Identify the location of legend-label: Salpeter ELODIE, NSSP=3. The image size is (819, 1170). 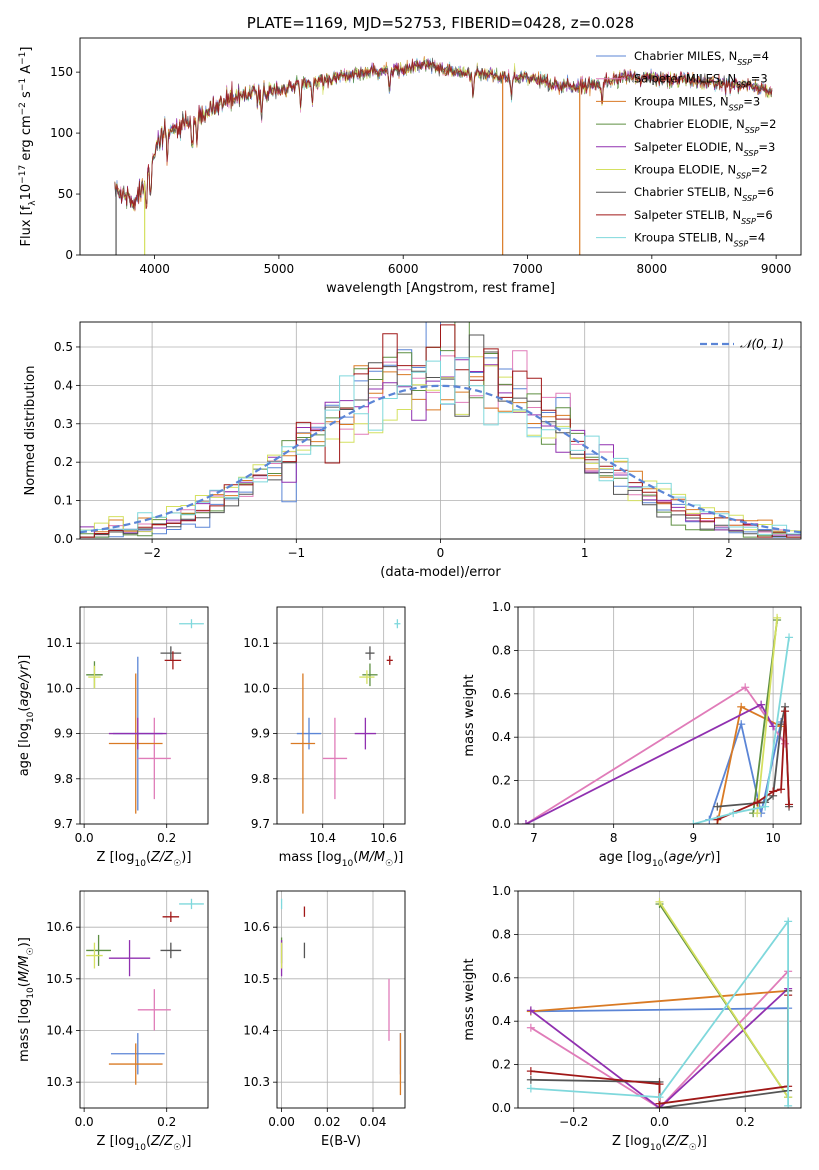
(704, 149).